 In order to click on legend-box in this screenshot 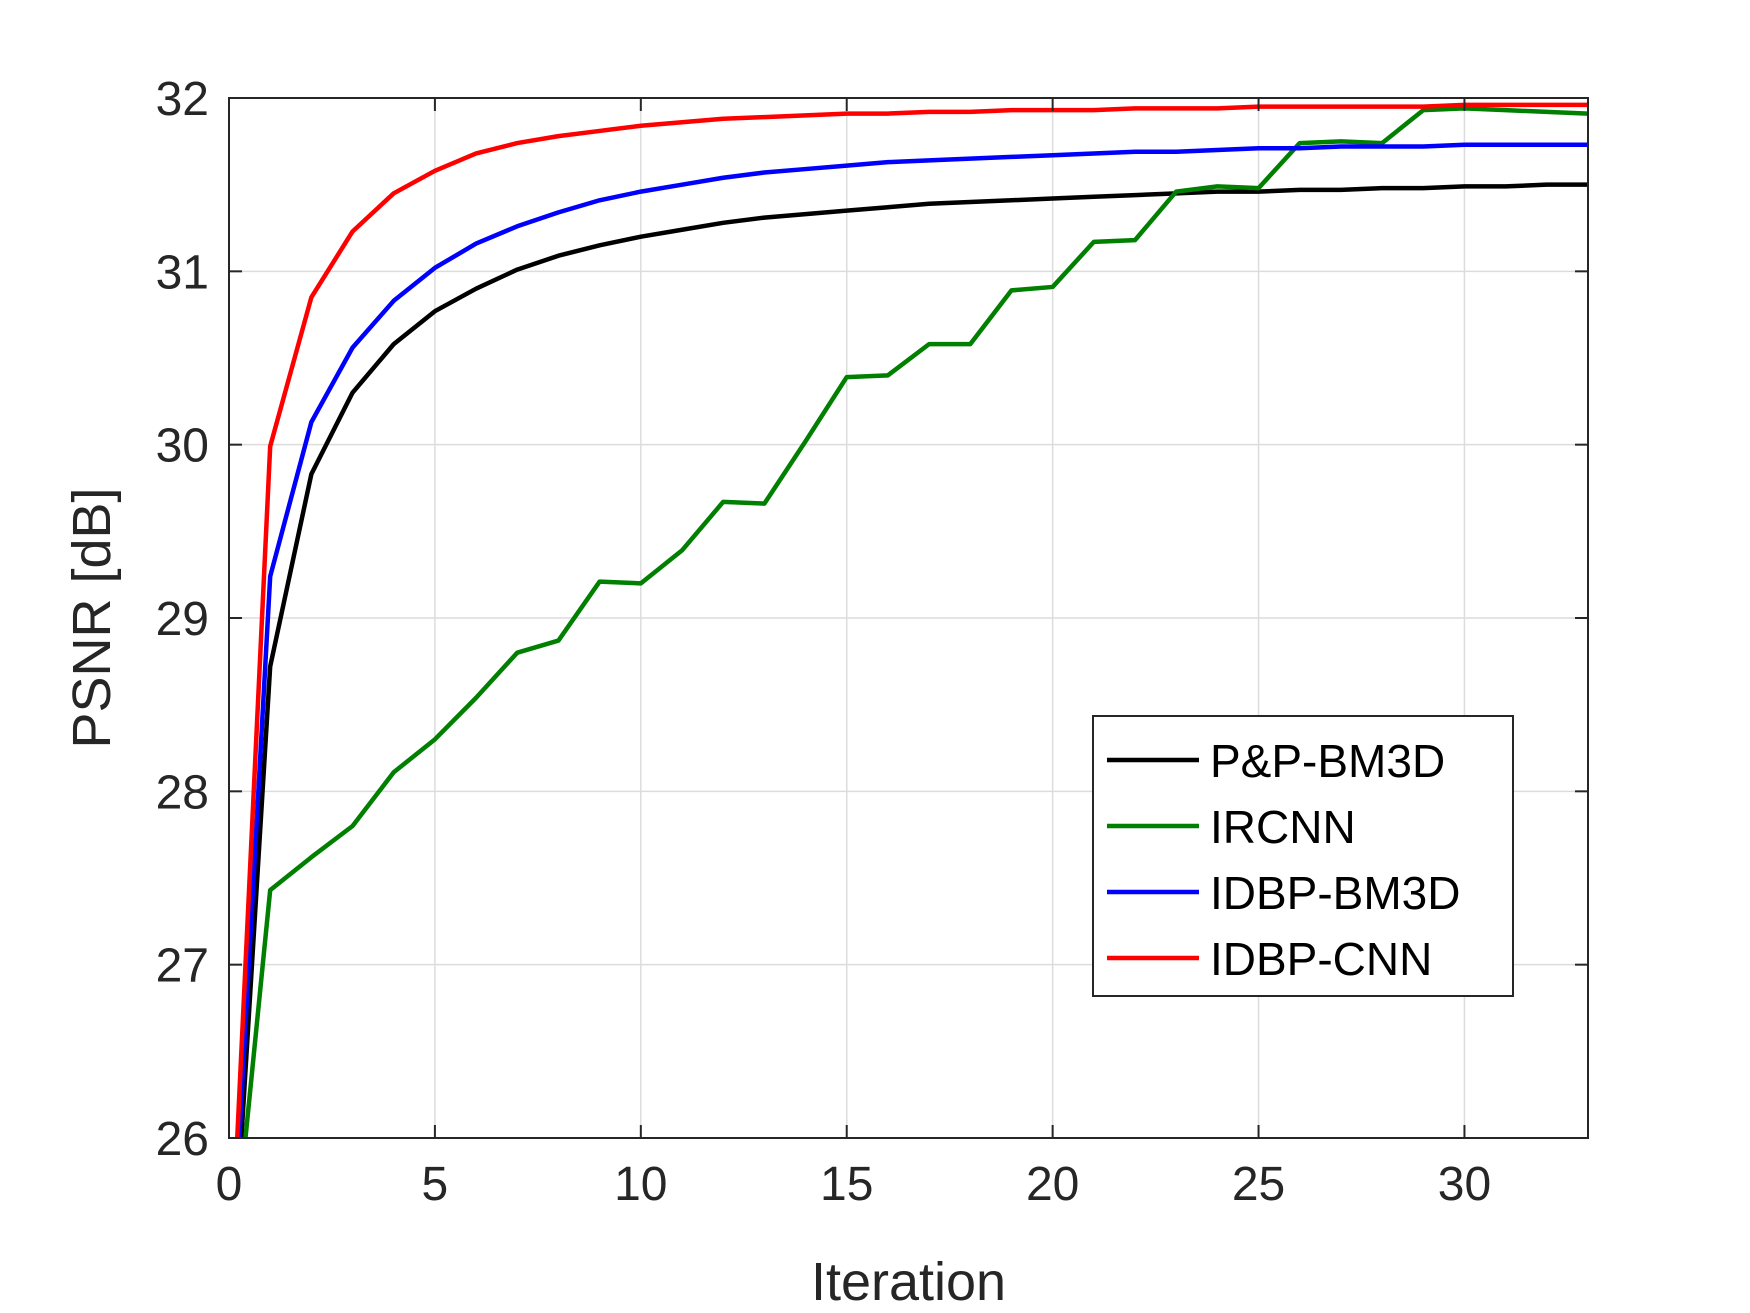, I will do `click(1303, 856)`.